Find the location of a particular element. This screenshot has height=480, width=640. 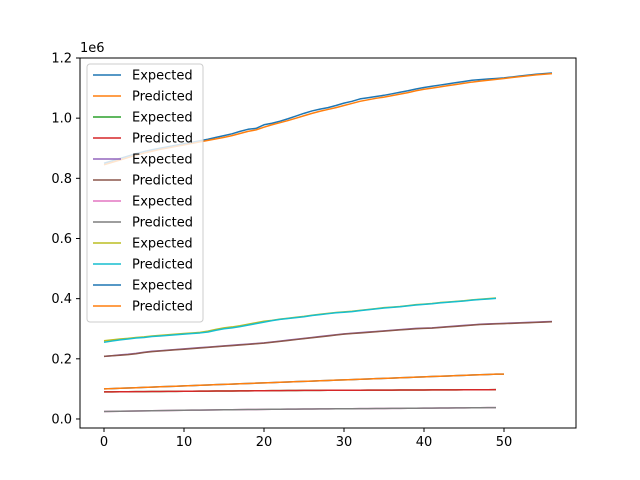

y-tick-label: 0.0 is located at coordinates (61, 419).